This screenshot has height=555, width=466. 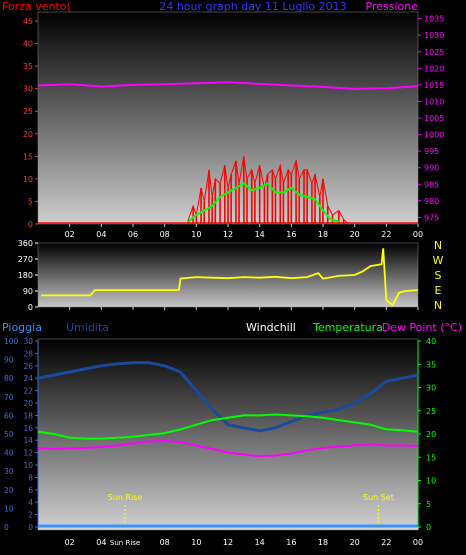 What do you see at coordinates (431, 341) in the screenshot?
I see `temperature-tick-label: 40` at bounding box center [431, 341].